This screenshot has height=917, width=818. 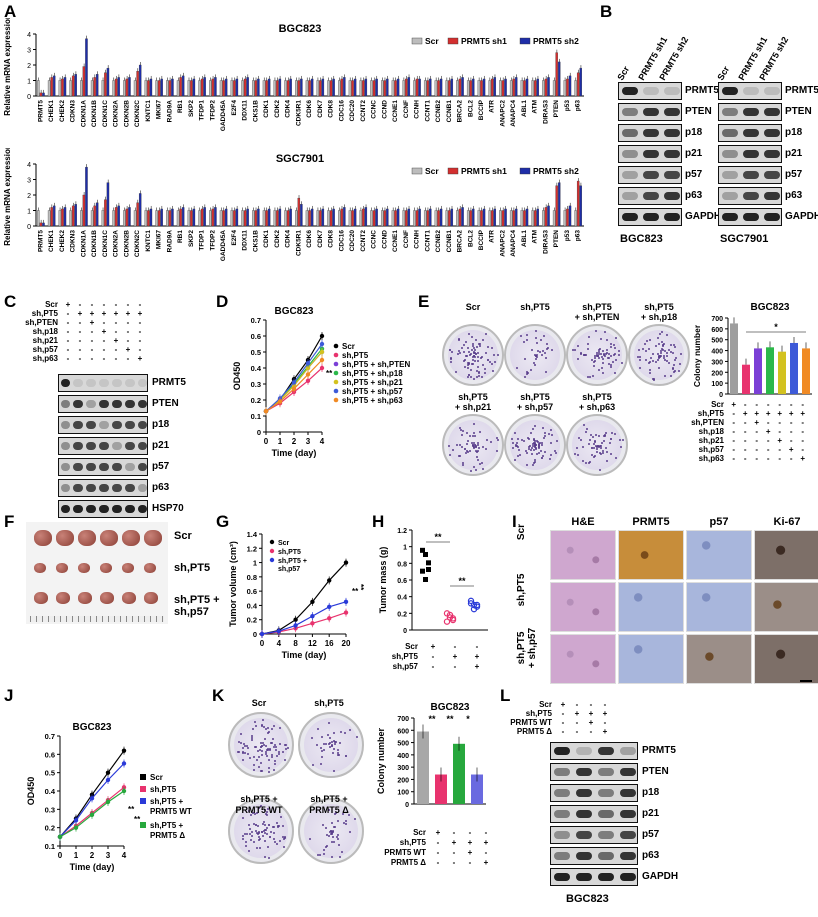 I want to click on panel-e-mark: -, so click(x=803, y=422).